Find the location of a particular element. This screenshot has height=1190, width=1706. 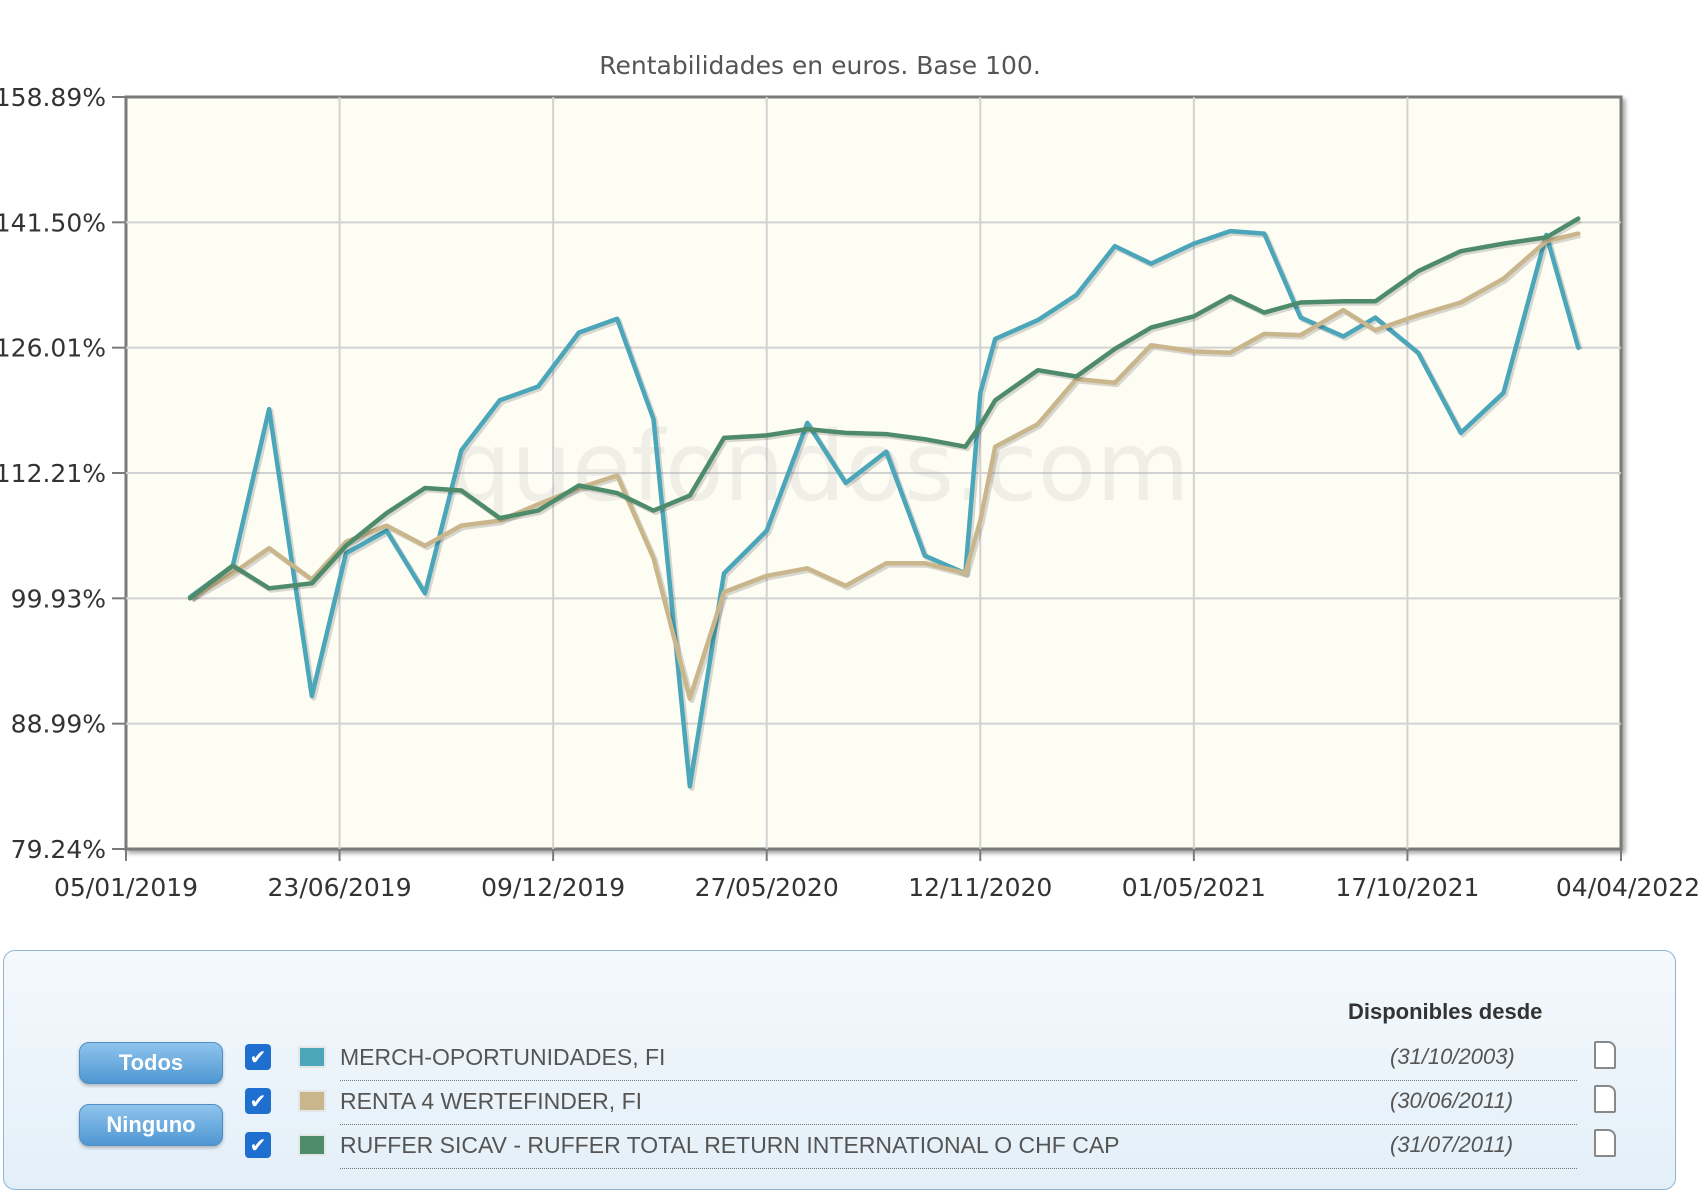

watermark: quefondos.com is located at coordinates (819, 467).